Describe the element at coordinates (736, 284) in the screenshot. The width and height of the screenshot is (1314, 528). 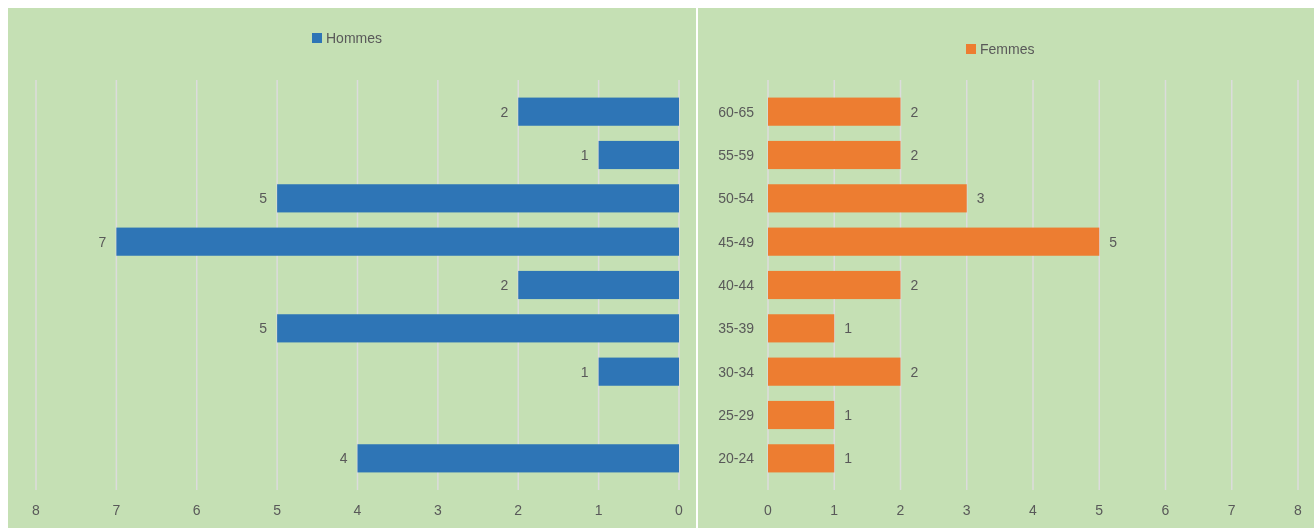
I see `y-tick-label: 40-44` at that location.